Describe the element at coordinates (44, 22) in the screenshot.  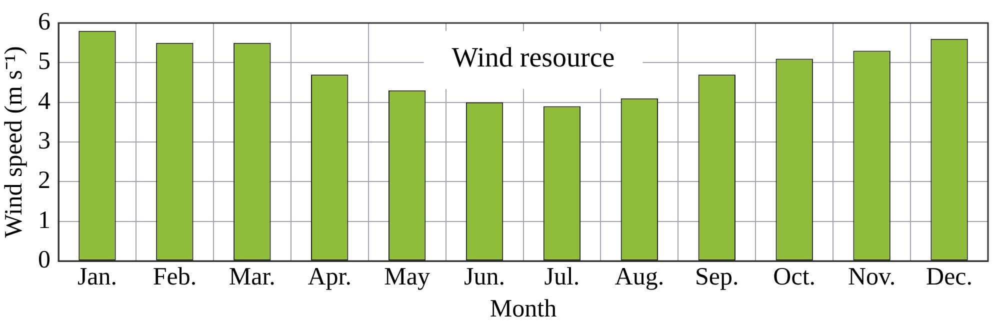
I see `y-tick-label: 6` at that location.